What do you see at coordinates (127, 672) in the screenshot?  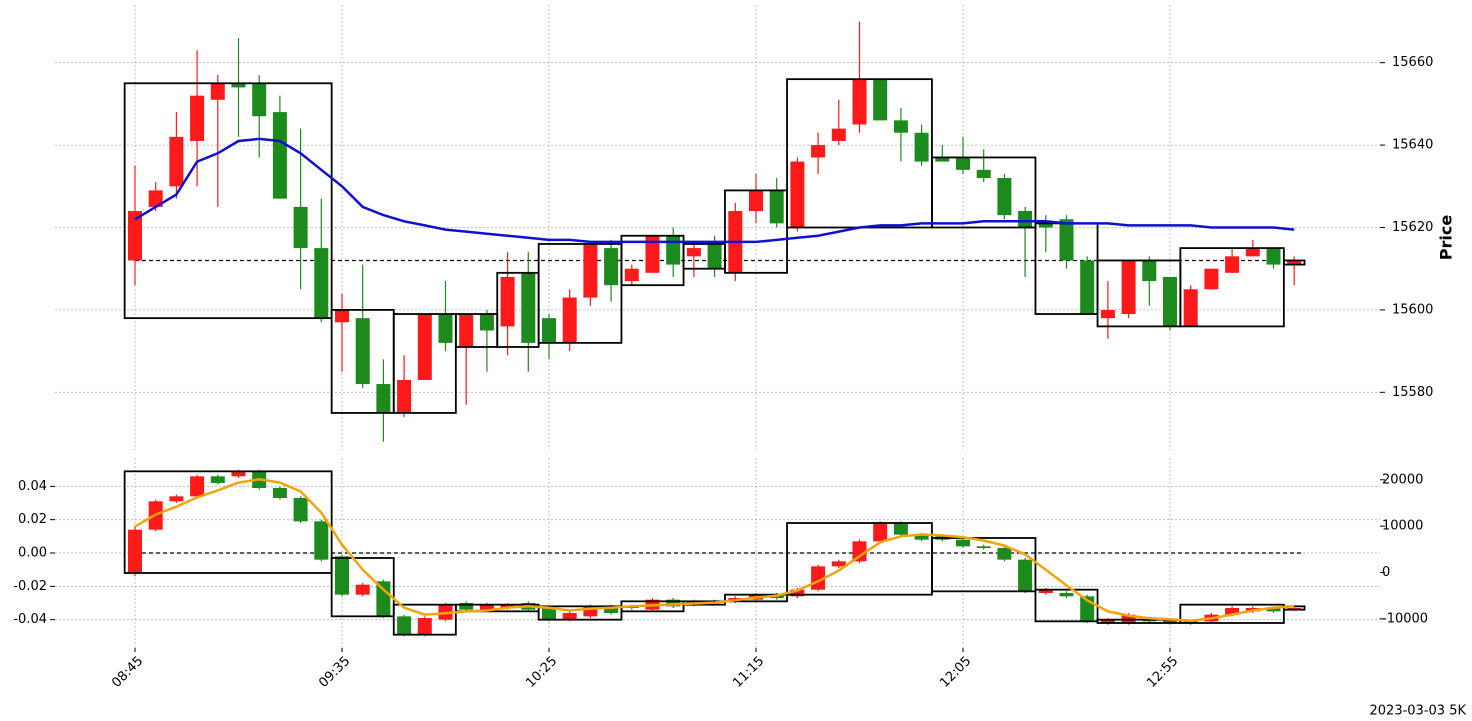 I see `x-tick-label: 08:45` at bounding box center [127, 672].